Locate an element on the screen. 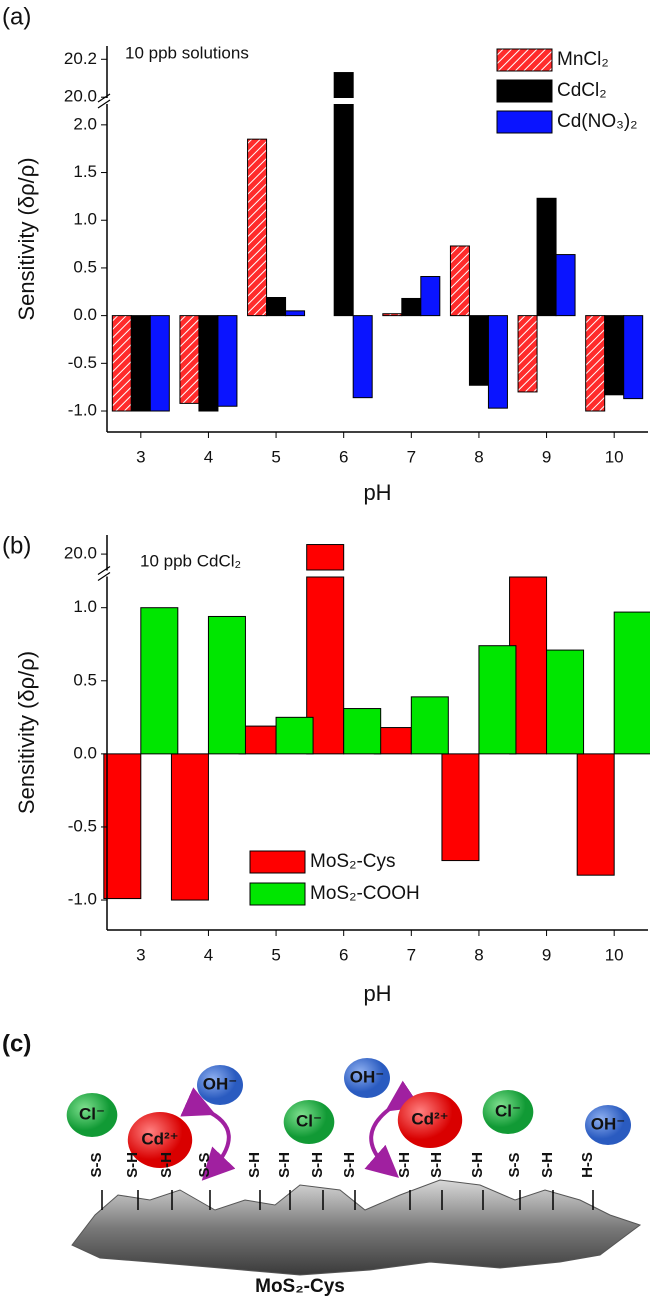  y-tick-label: 20.2 is located at coordinates (80, 58).